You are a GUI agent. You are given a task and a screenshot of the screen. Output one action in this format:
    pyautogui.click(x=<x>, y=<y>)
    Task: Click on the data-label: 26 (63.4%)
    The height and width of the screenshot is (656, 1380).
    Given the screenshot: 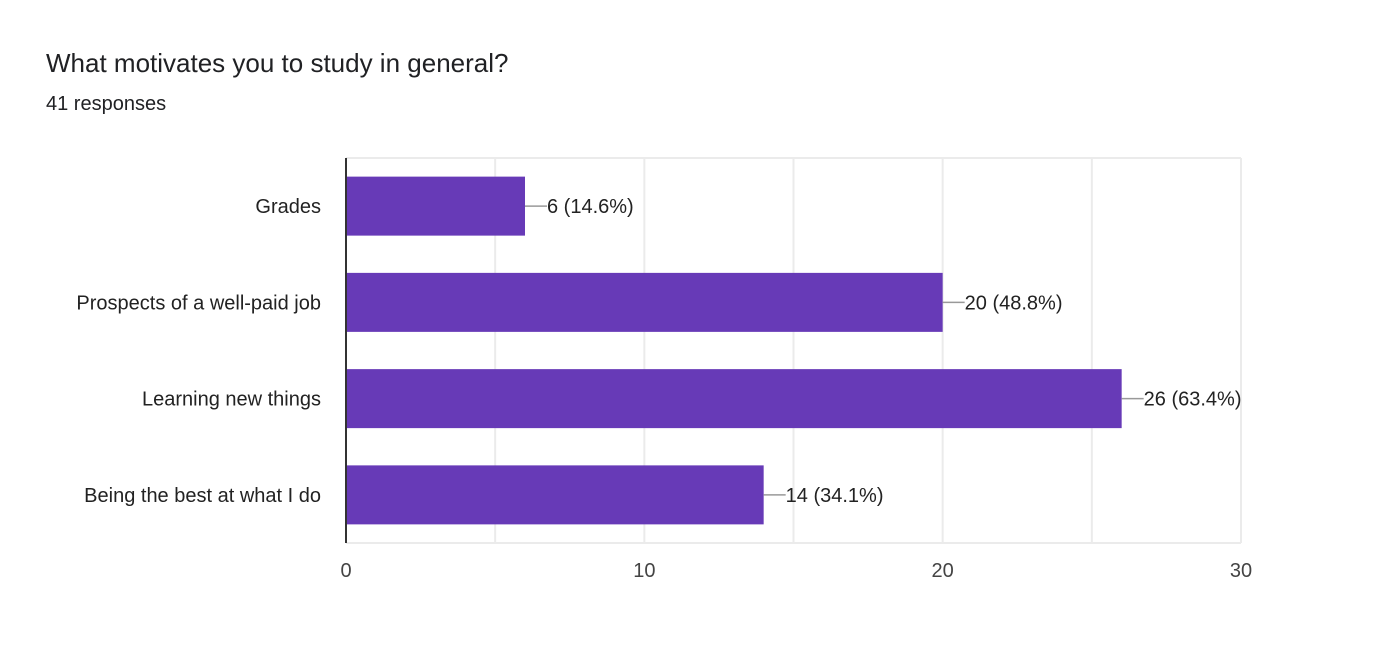 What is the action you would take?
    pyautogui.click(x=1193, y=400)
    